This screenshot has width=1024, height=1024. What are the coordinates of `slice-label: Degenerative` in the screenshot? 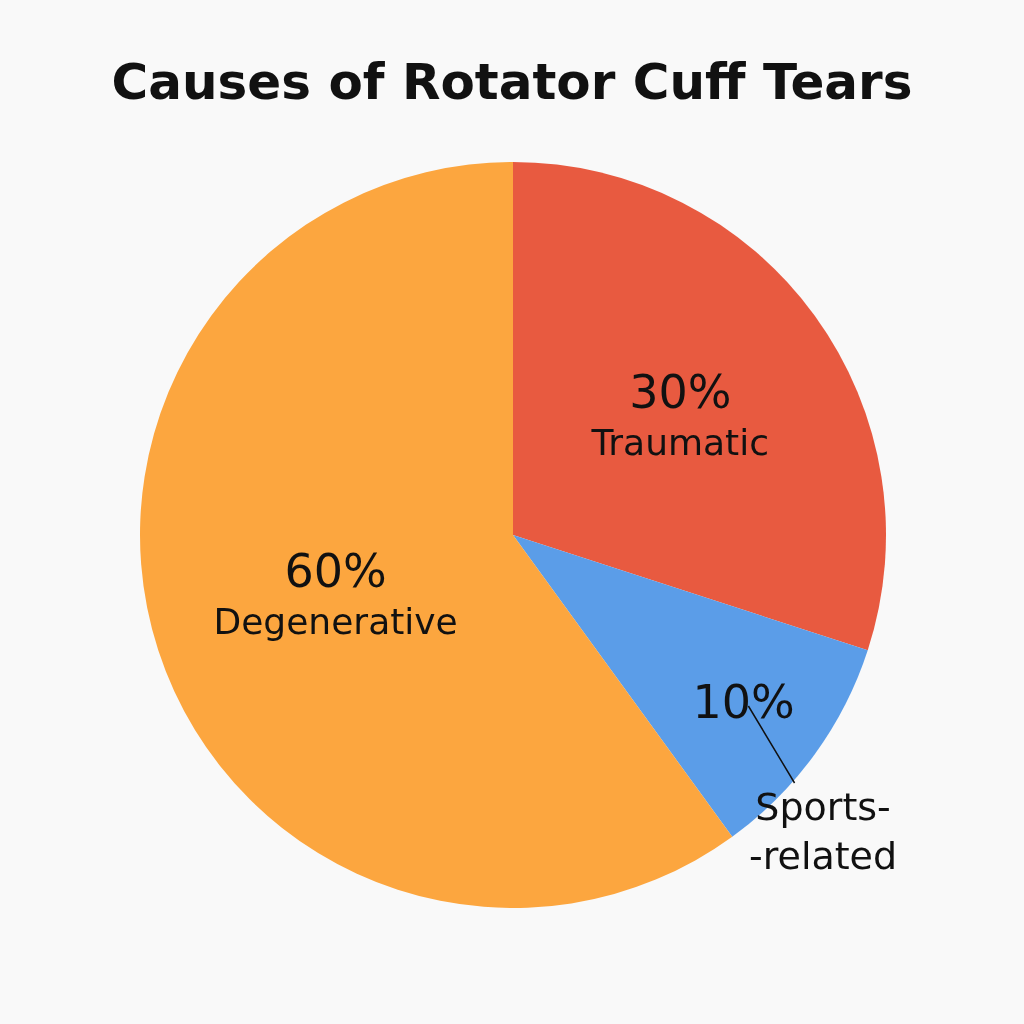 It's located at (335, 621).